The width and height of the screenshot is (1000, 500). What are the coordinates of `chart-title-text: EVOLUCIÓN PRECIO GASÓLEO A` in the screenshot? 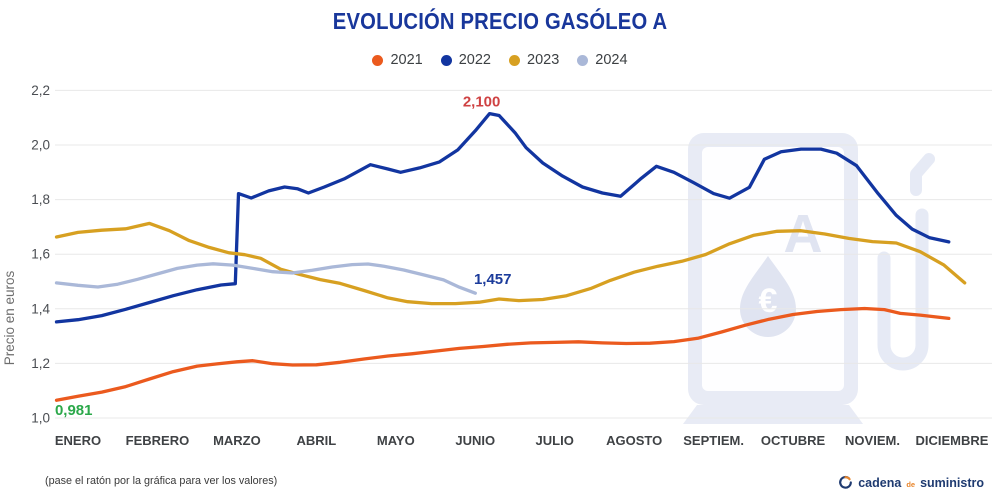 It's located at (500, 21).